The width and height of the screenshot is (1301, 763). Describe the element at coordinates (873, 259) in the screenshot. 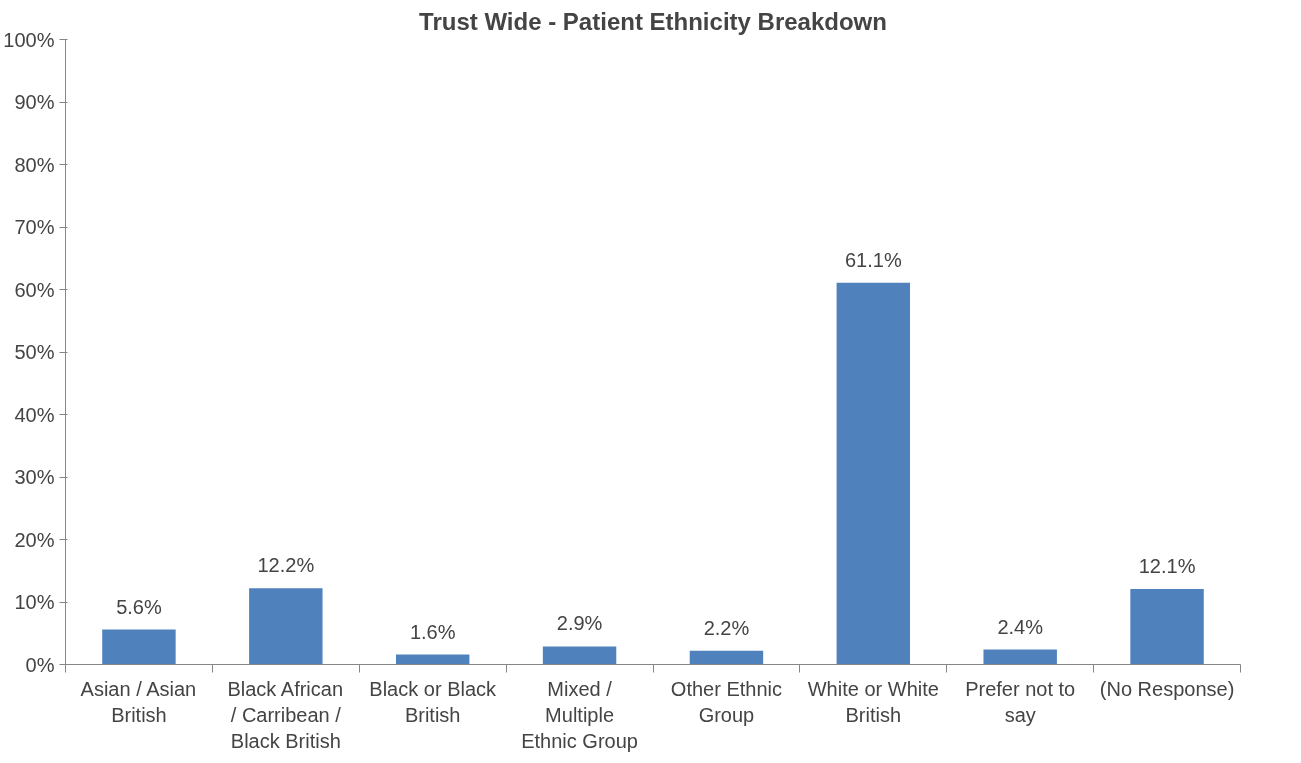

I see `data-label: 61.1%` at that location.